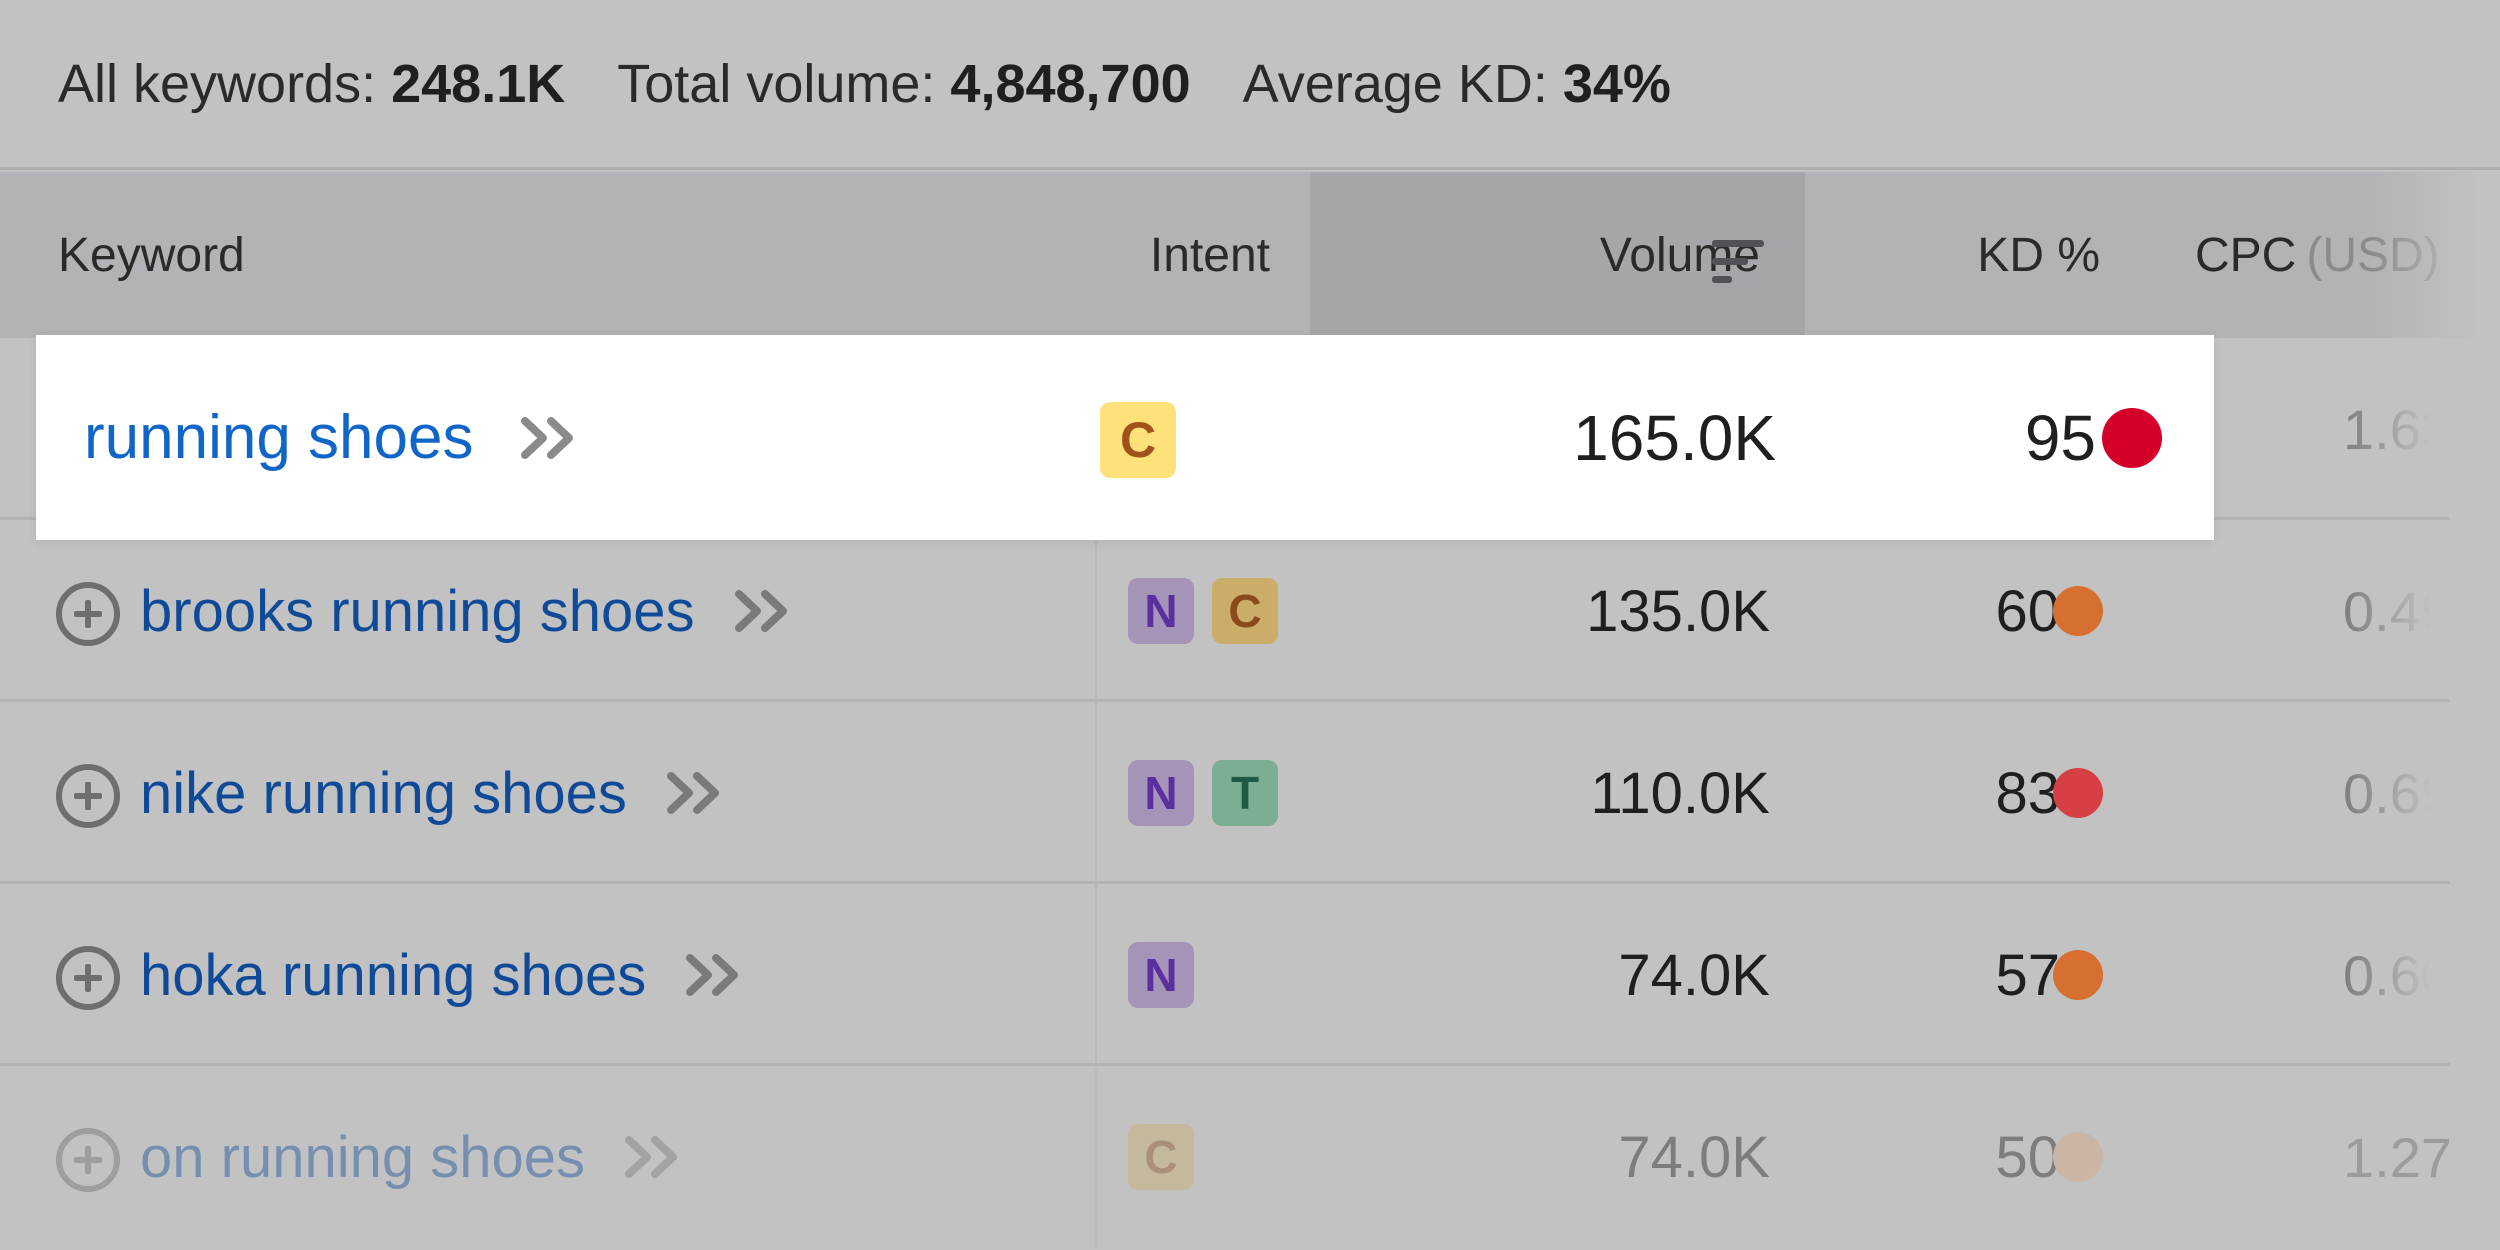  I want to click on table-row: brooks running shoes N C 135.0K 60 0.49, so click(1226, 611).